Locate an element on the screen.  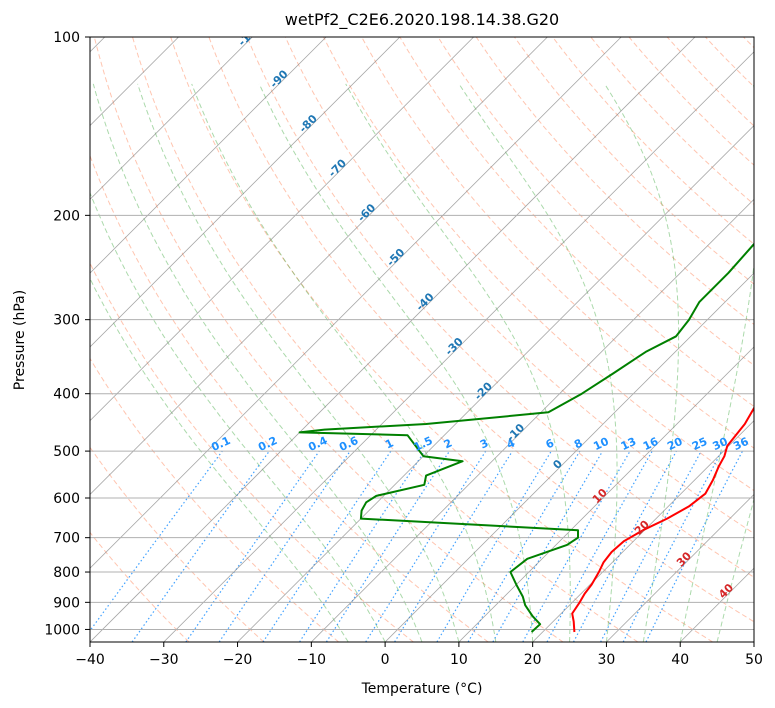
x-tick-label: −10 is located at coordinates (312, 660).